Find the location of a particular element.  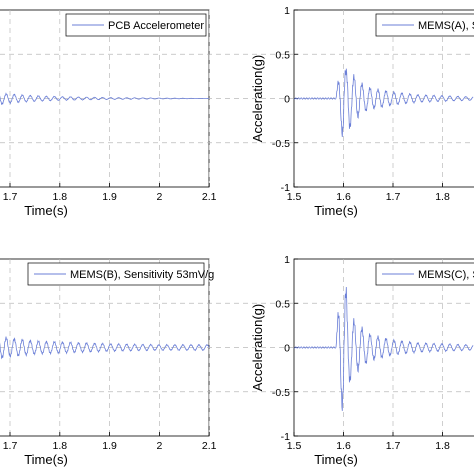

legend-label: PCB Accelerometer is located at coordinates (156, 26).